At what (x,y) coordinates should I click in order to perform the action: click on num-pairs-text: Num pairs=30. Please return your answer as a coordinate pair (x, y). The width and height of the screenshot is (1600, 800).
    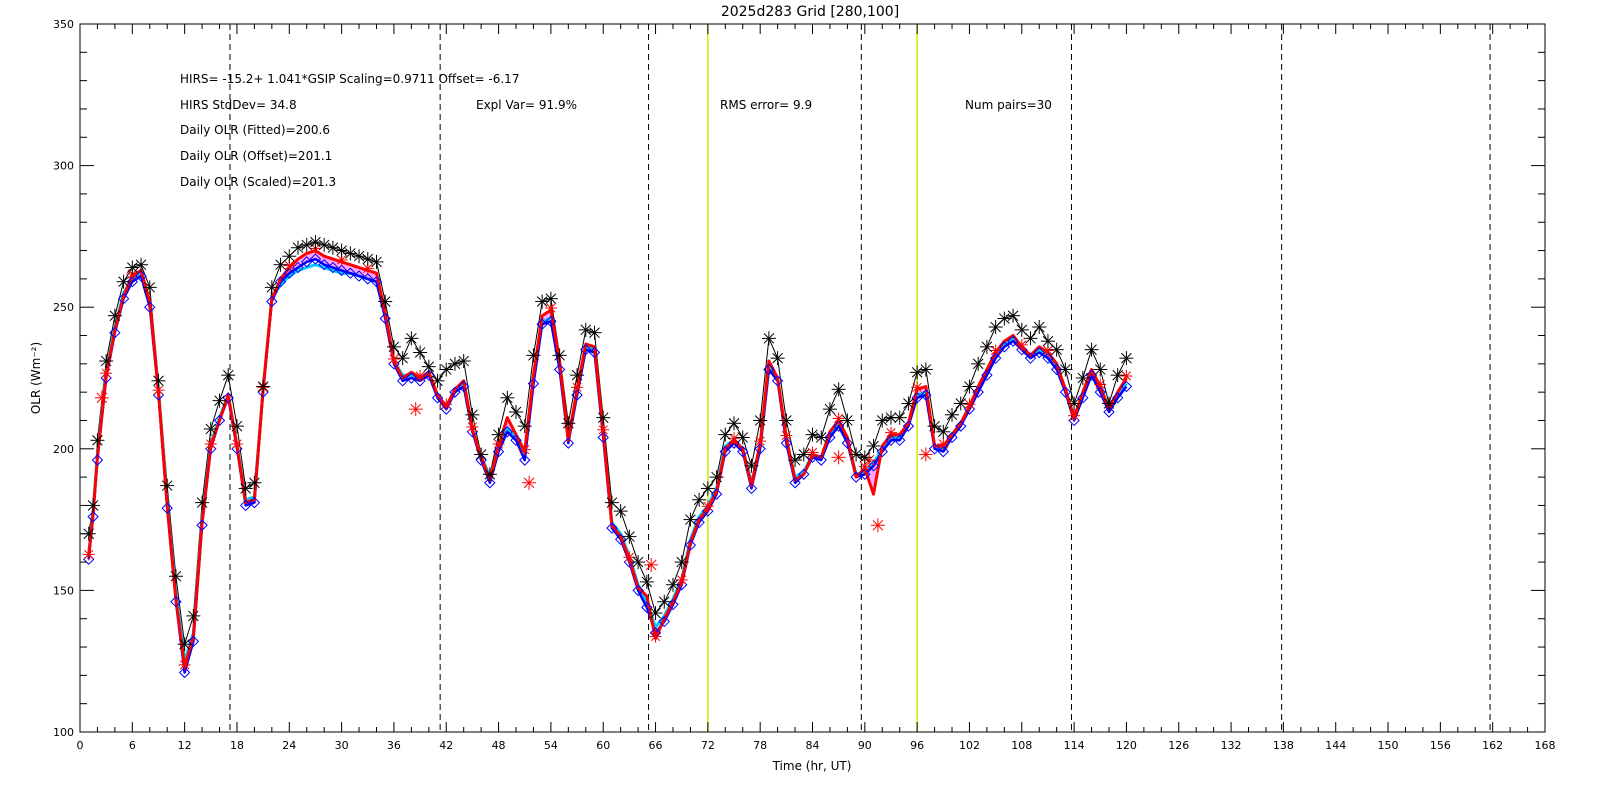
    Looking at the image, I should click on (1008, 105).